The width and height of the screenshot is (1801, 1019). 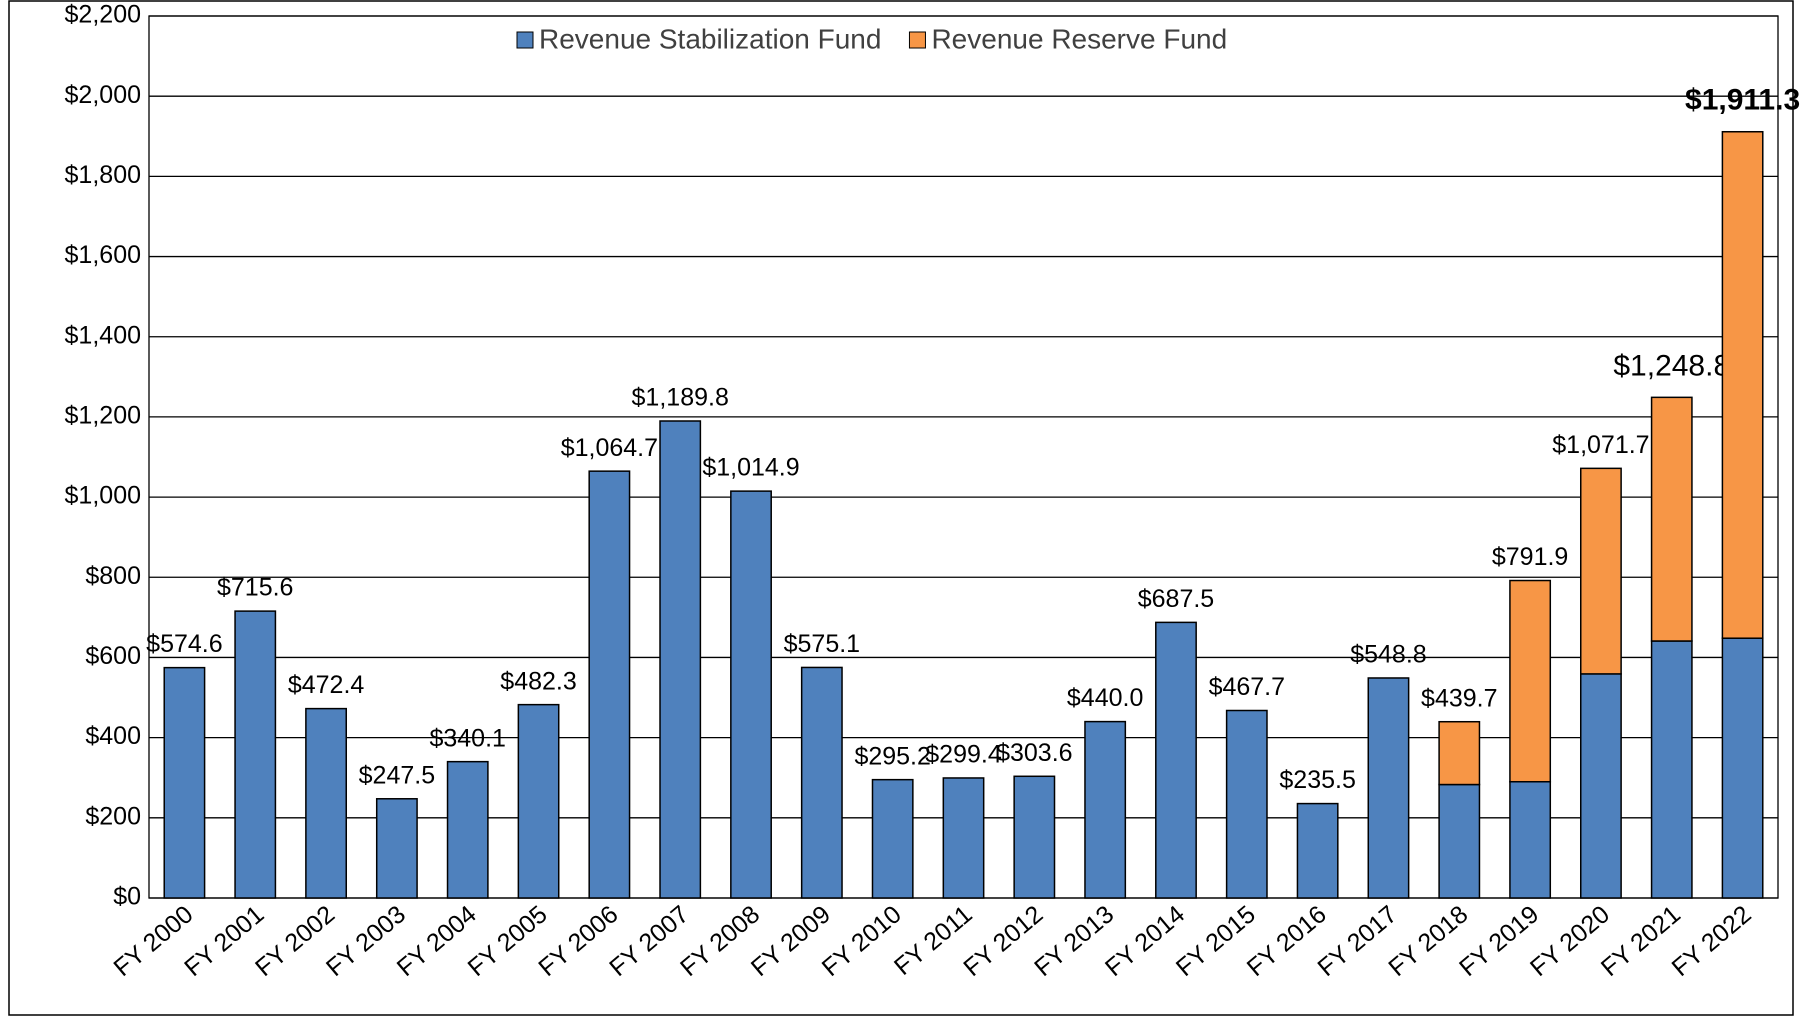 I want to click on data-label: $548.8, so click(x=1388, y=655).